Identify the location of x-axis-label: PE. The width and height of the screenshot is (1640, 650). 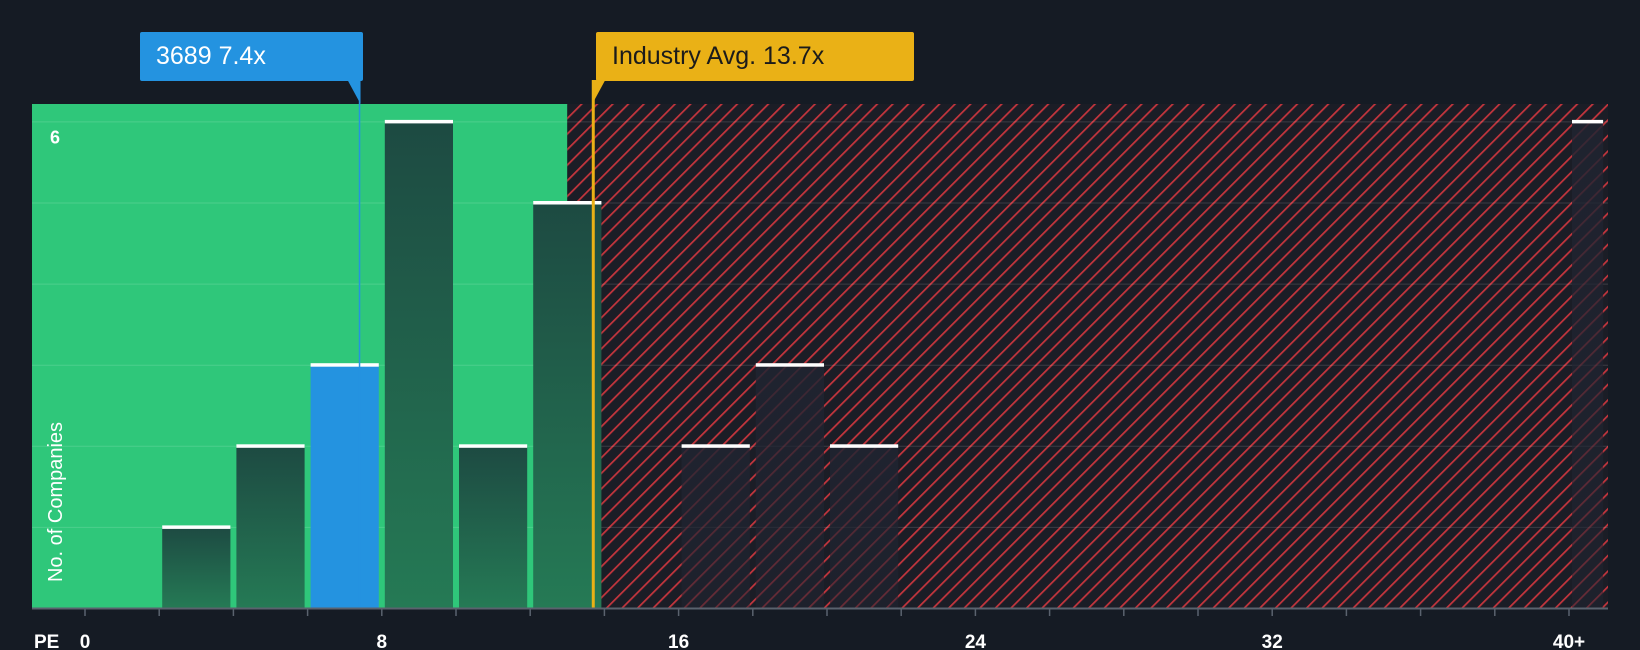
(46, 641).